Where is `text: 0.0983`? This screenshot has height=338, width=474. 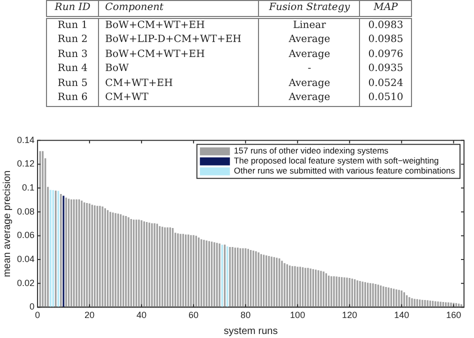
text: 0.0983 is located at coordinates (386, 25).